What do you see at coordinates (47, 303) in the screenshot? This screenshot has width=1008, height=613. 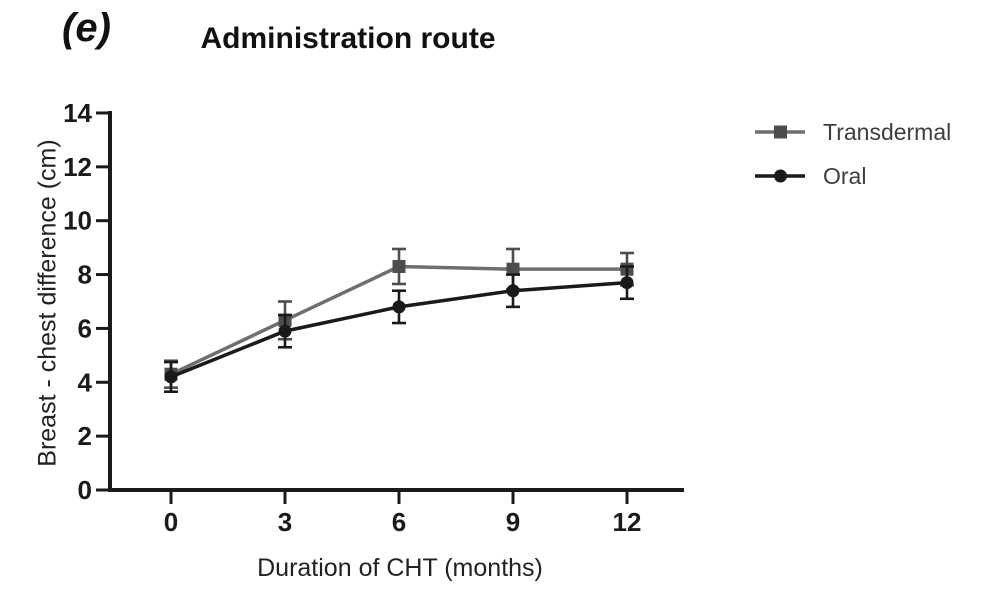 I see `y-axis-title: Breast - chest difference (cm)` at bounding box center [47, 303].